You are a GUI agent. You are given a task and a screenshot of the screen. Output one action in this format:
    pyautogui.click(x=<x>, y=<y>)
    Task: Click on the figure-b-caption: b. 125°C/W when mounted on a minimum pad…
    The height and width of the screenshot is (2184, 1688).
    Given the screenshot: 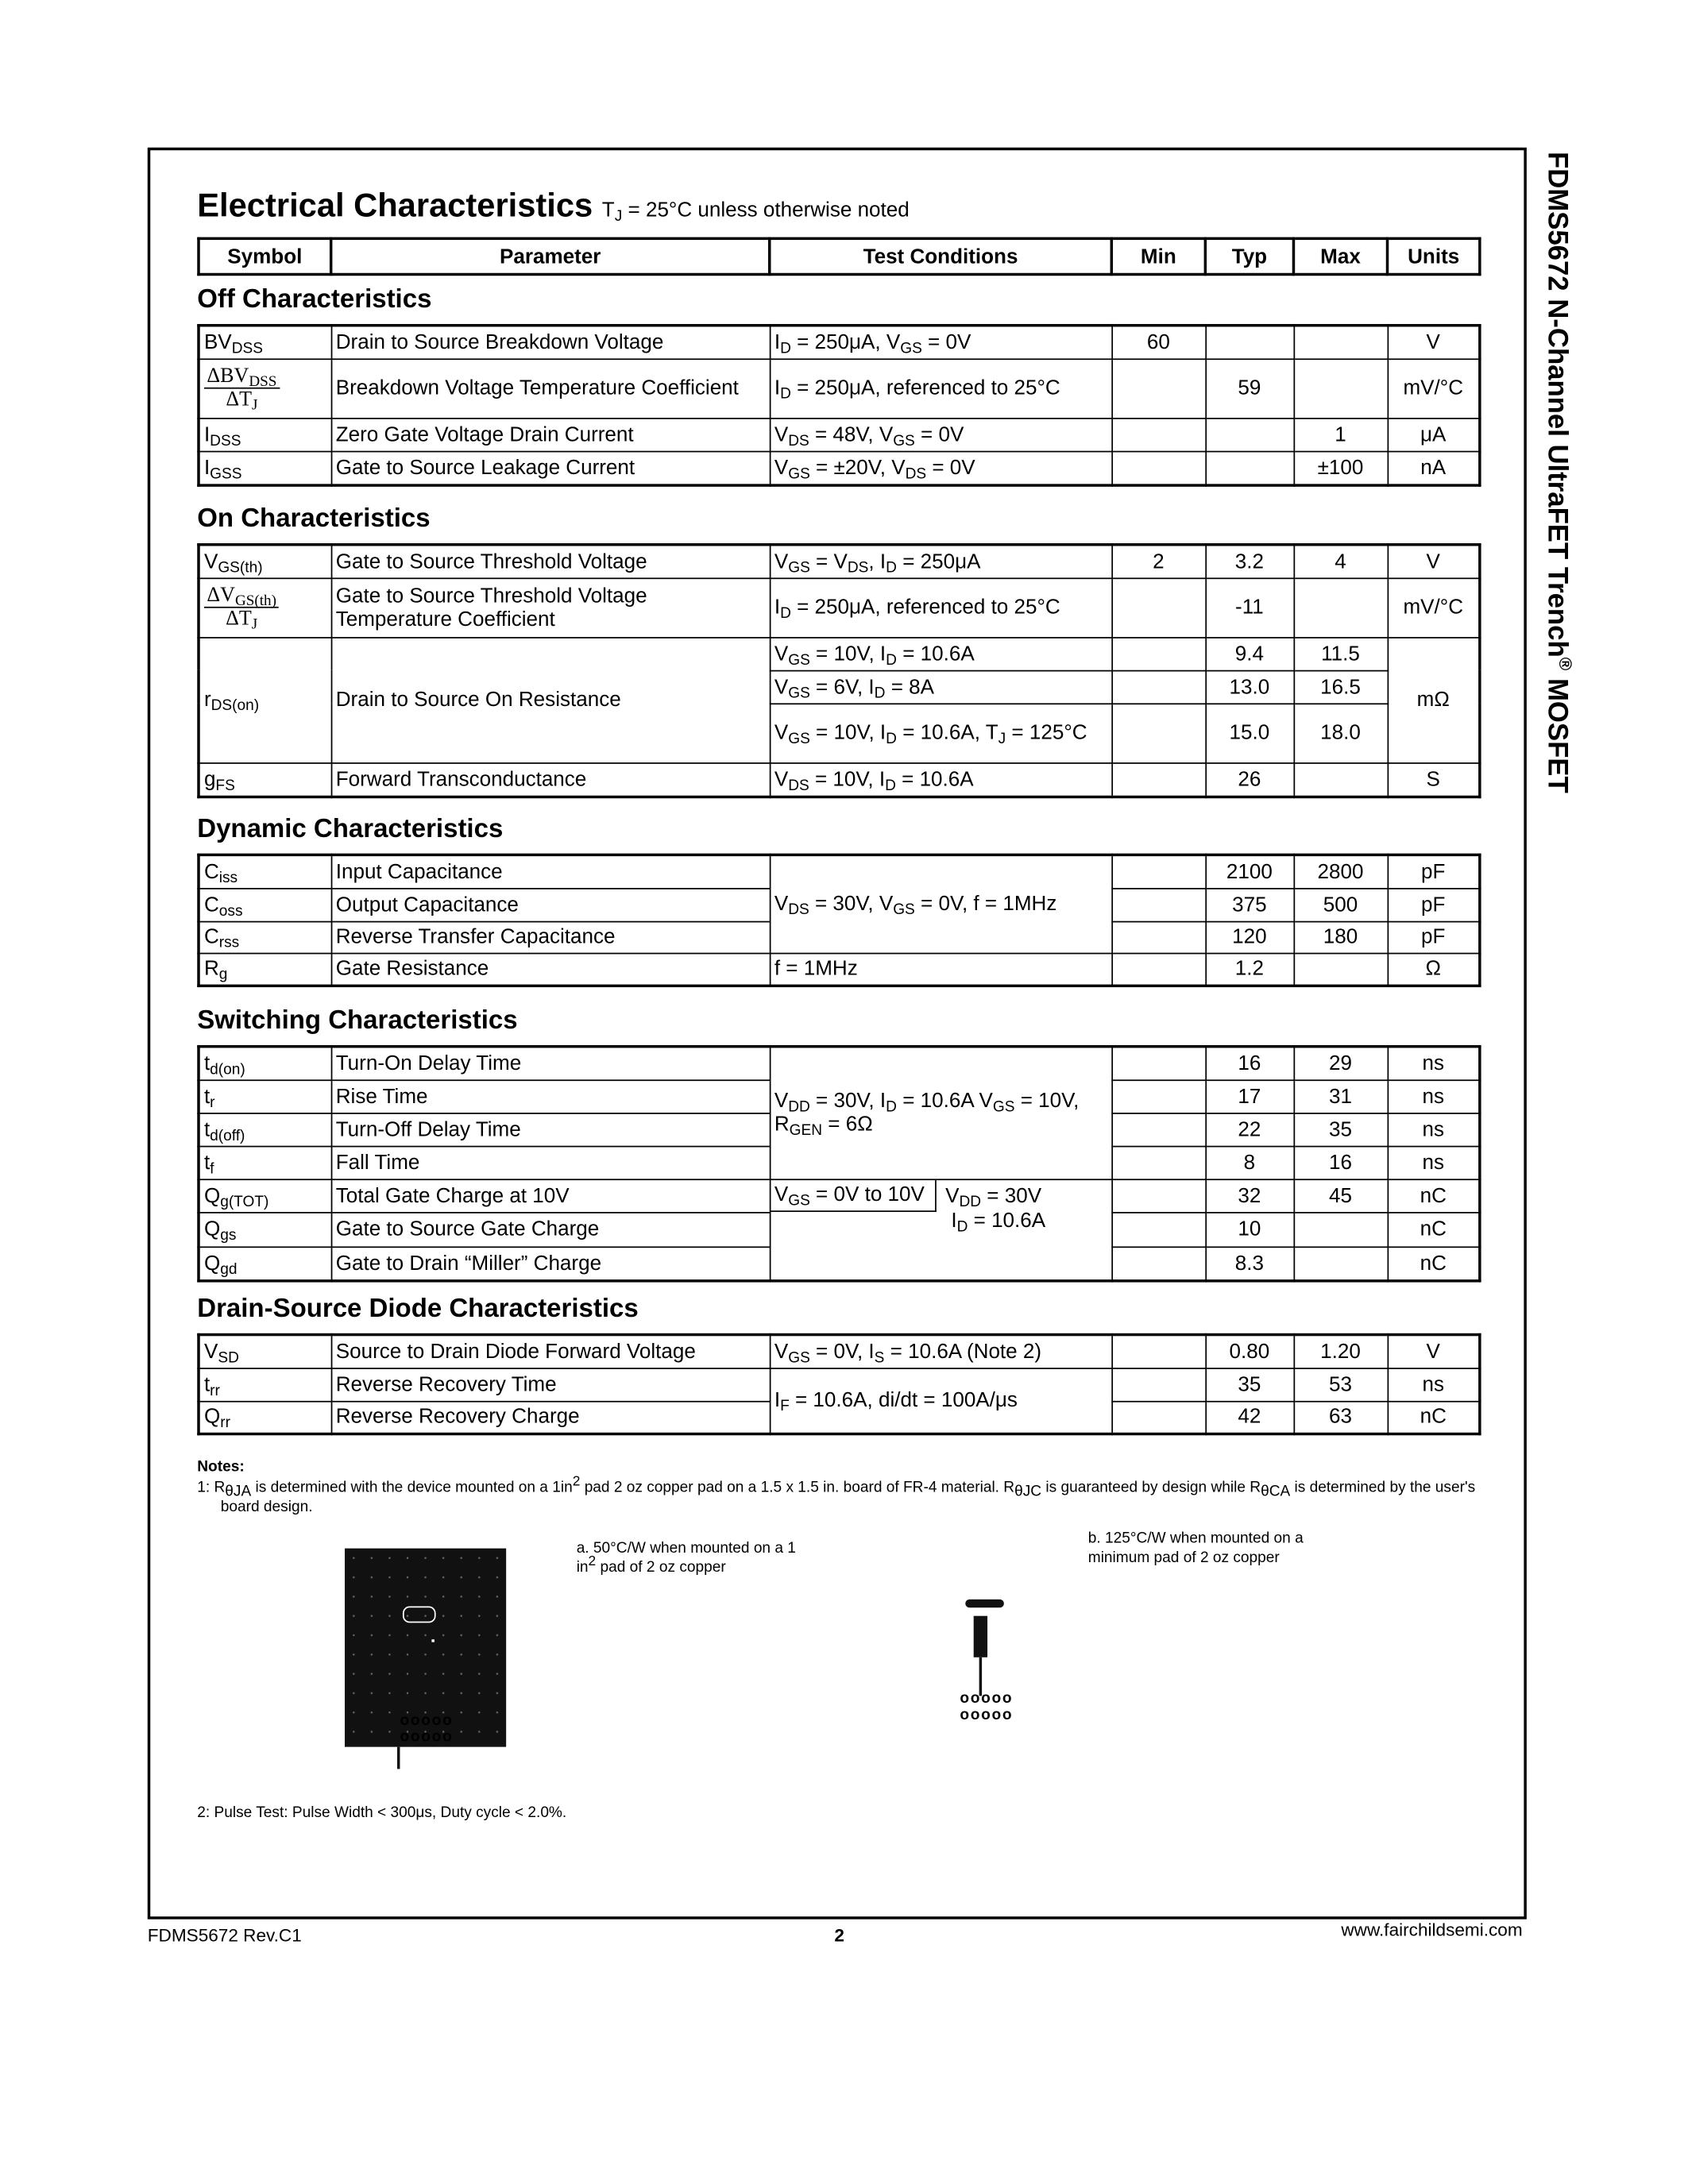 What is the action you would take?
    pyautogui.click(x=1195, y=1548)
    